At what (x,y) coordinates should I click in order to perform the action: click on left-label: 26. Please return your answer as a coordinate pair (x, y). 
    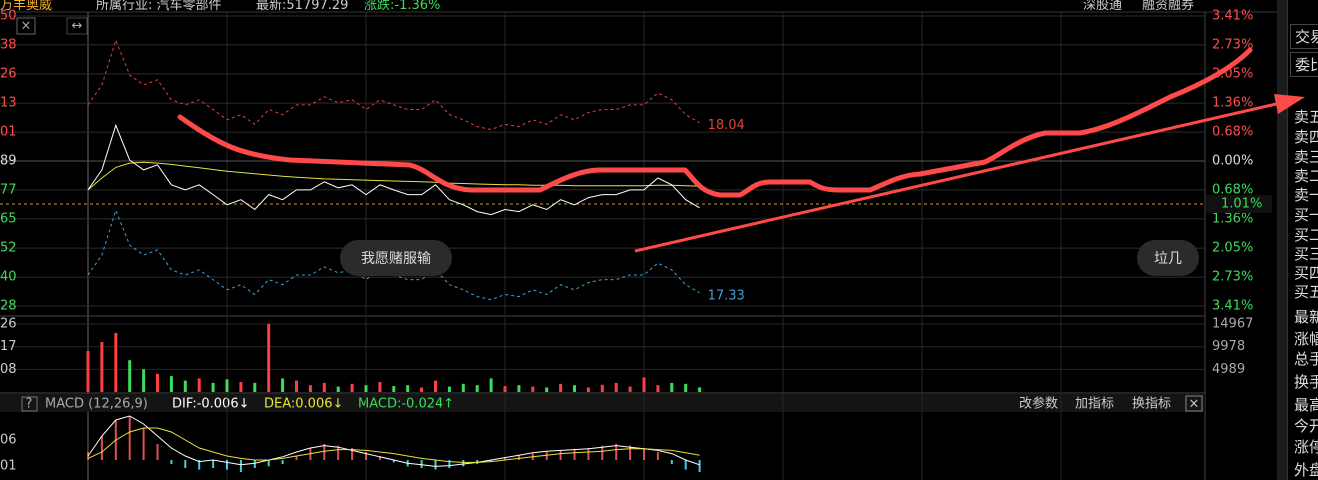
    Looking at the image, I should click on (8, 324).